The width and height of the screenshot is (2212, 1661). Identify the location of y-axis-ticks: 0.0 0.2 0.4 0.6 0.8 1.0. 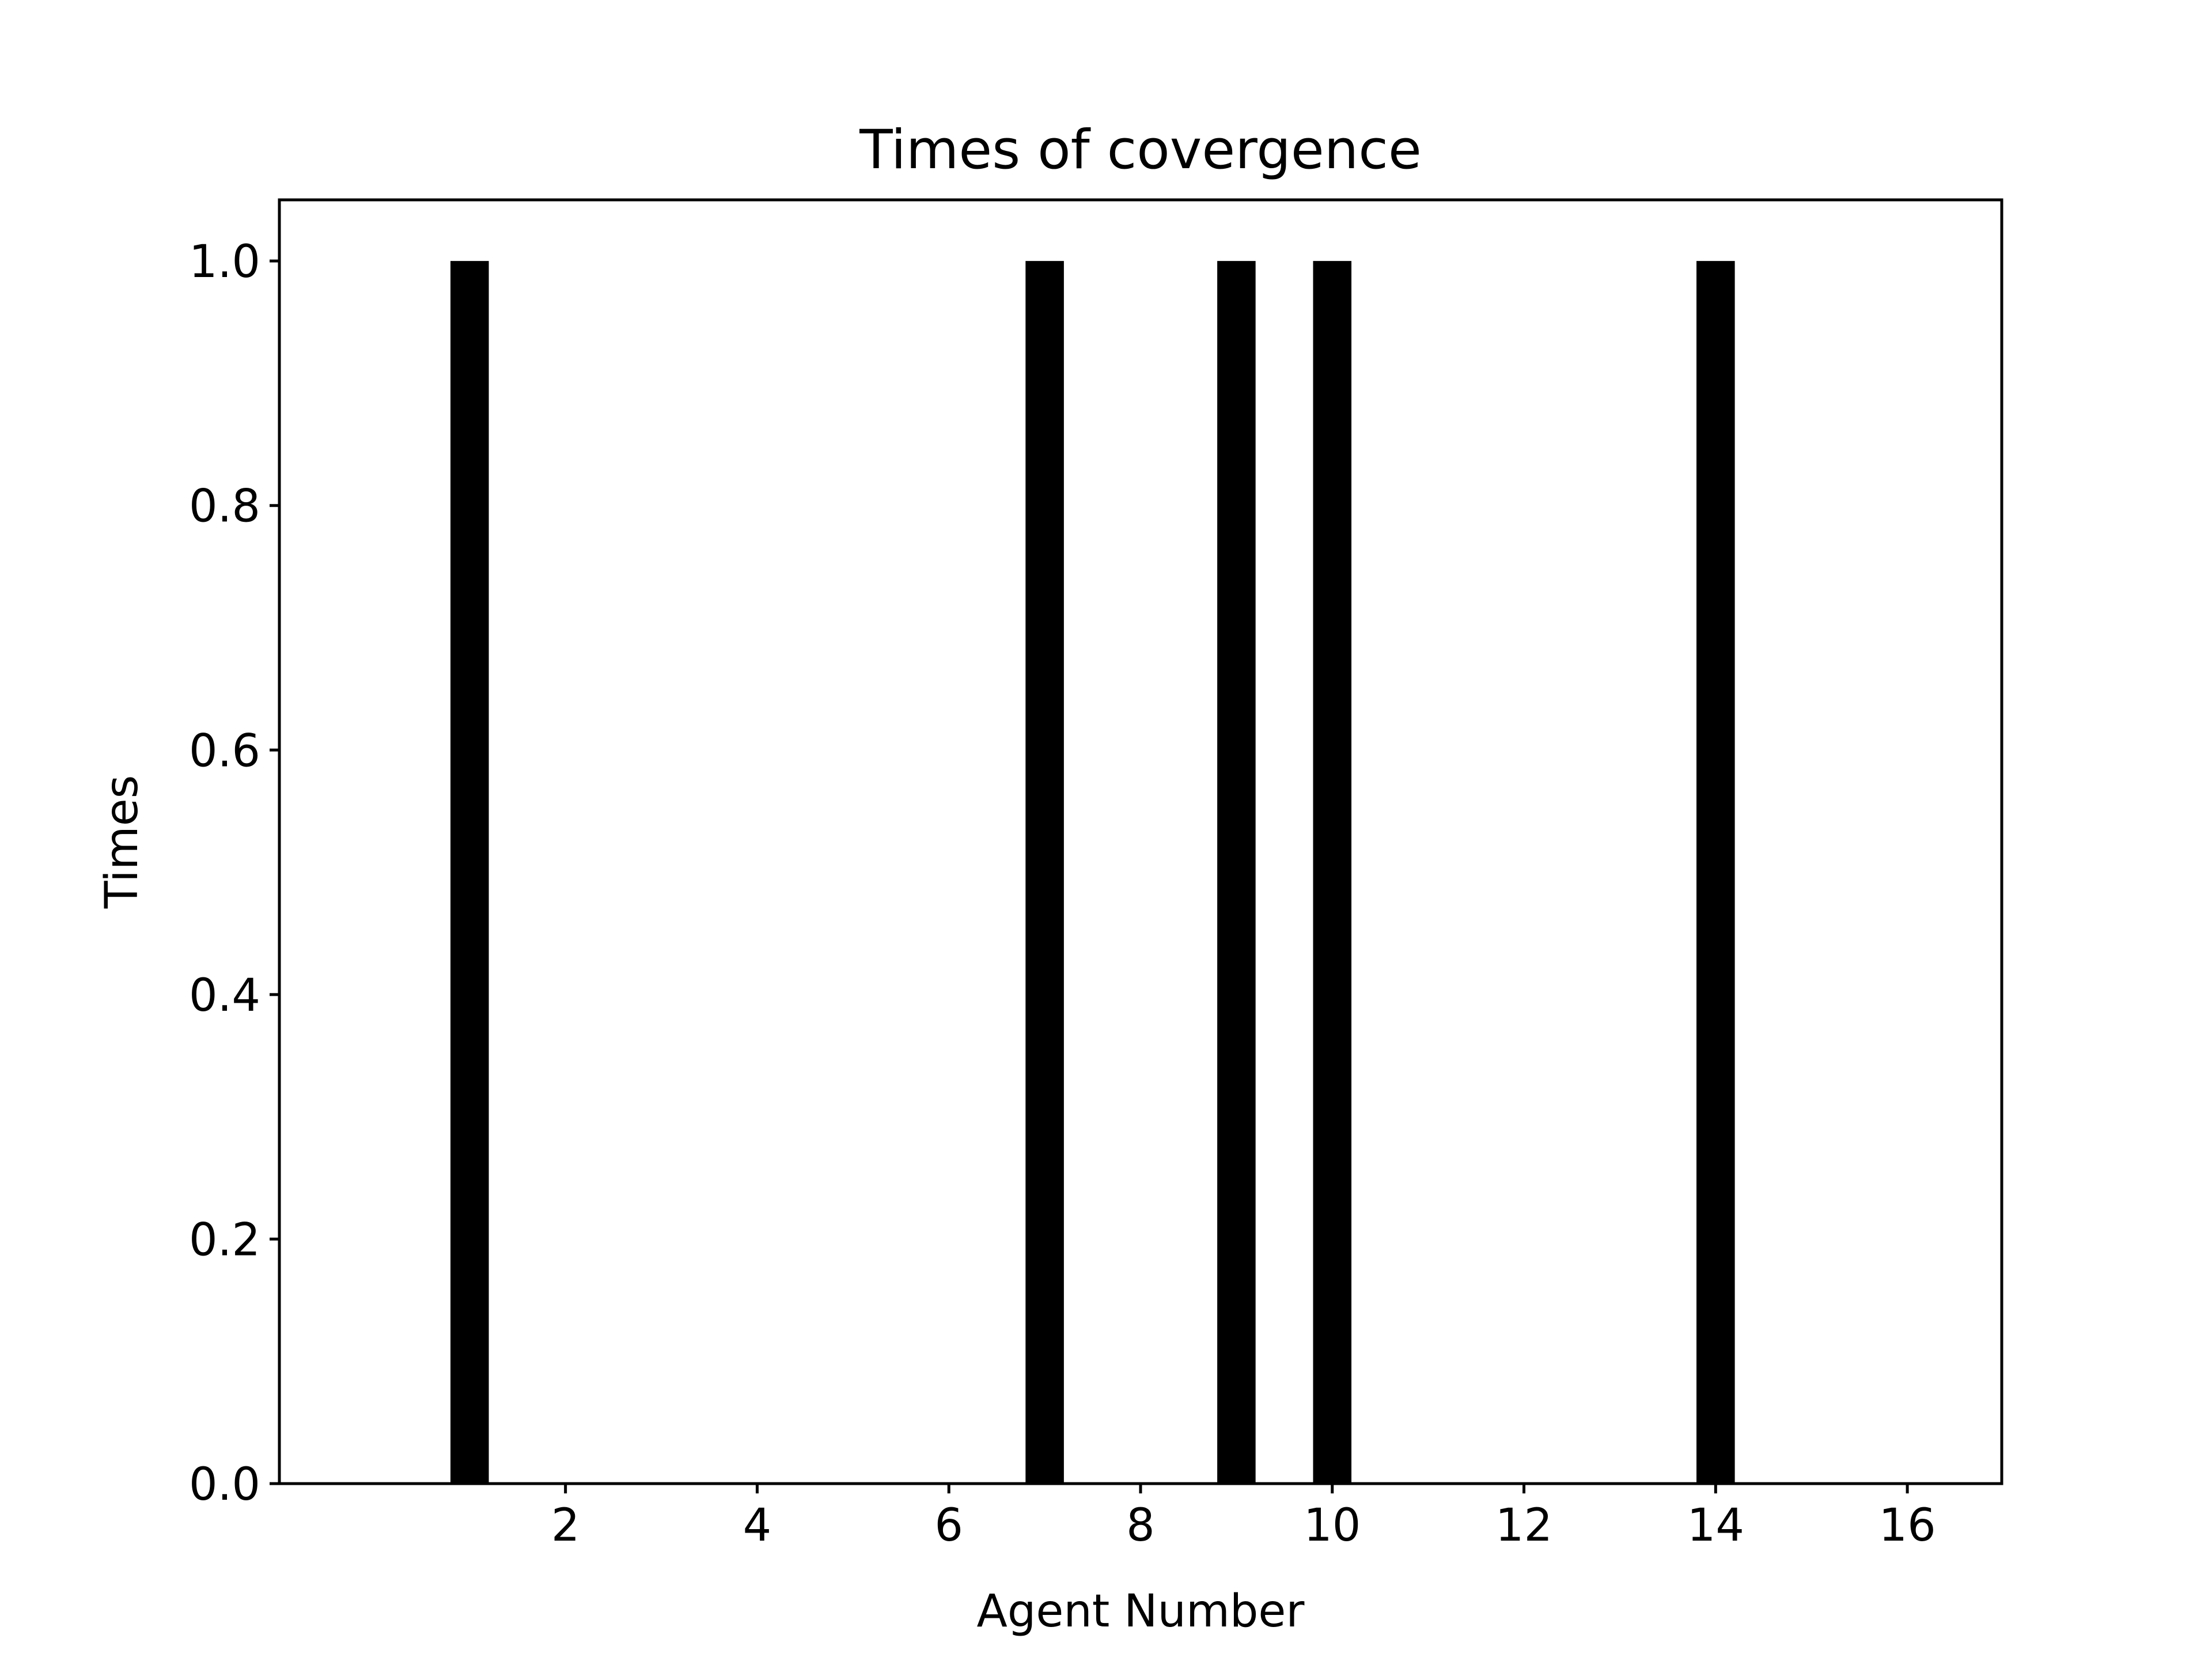
(234, 873).